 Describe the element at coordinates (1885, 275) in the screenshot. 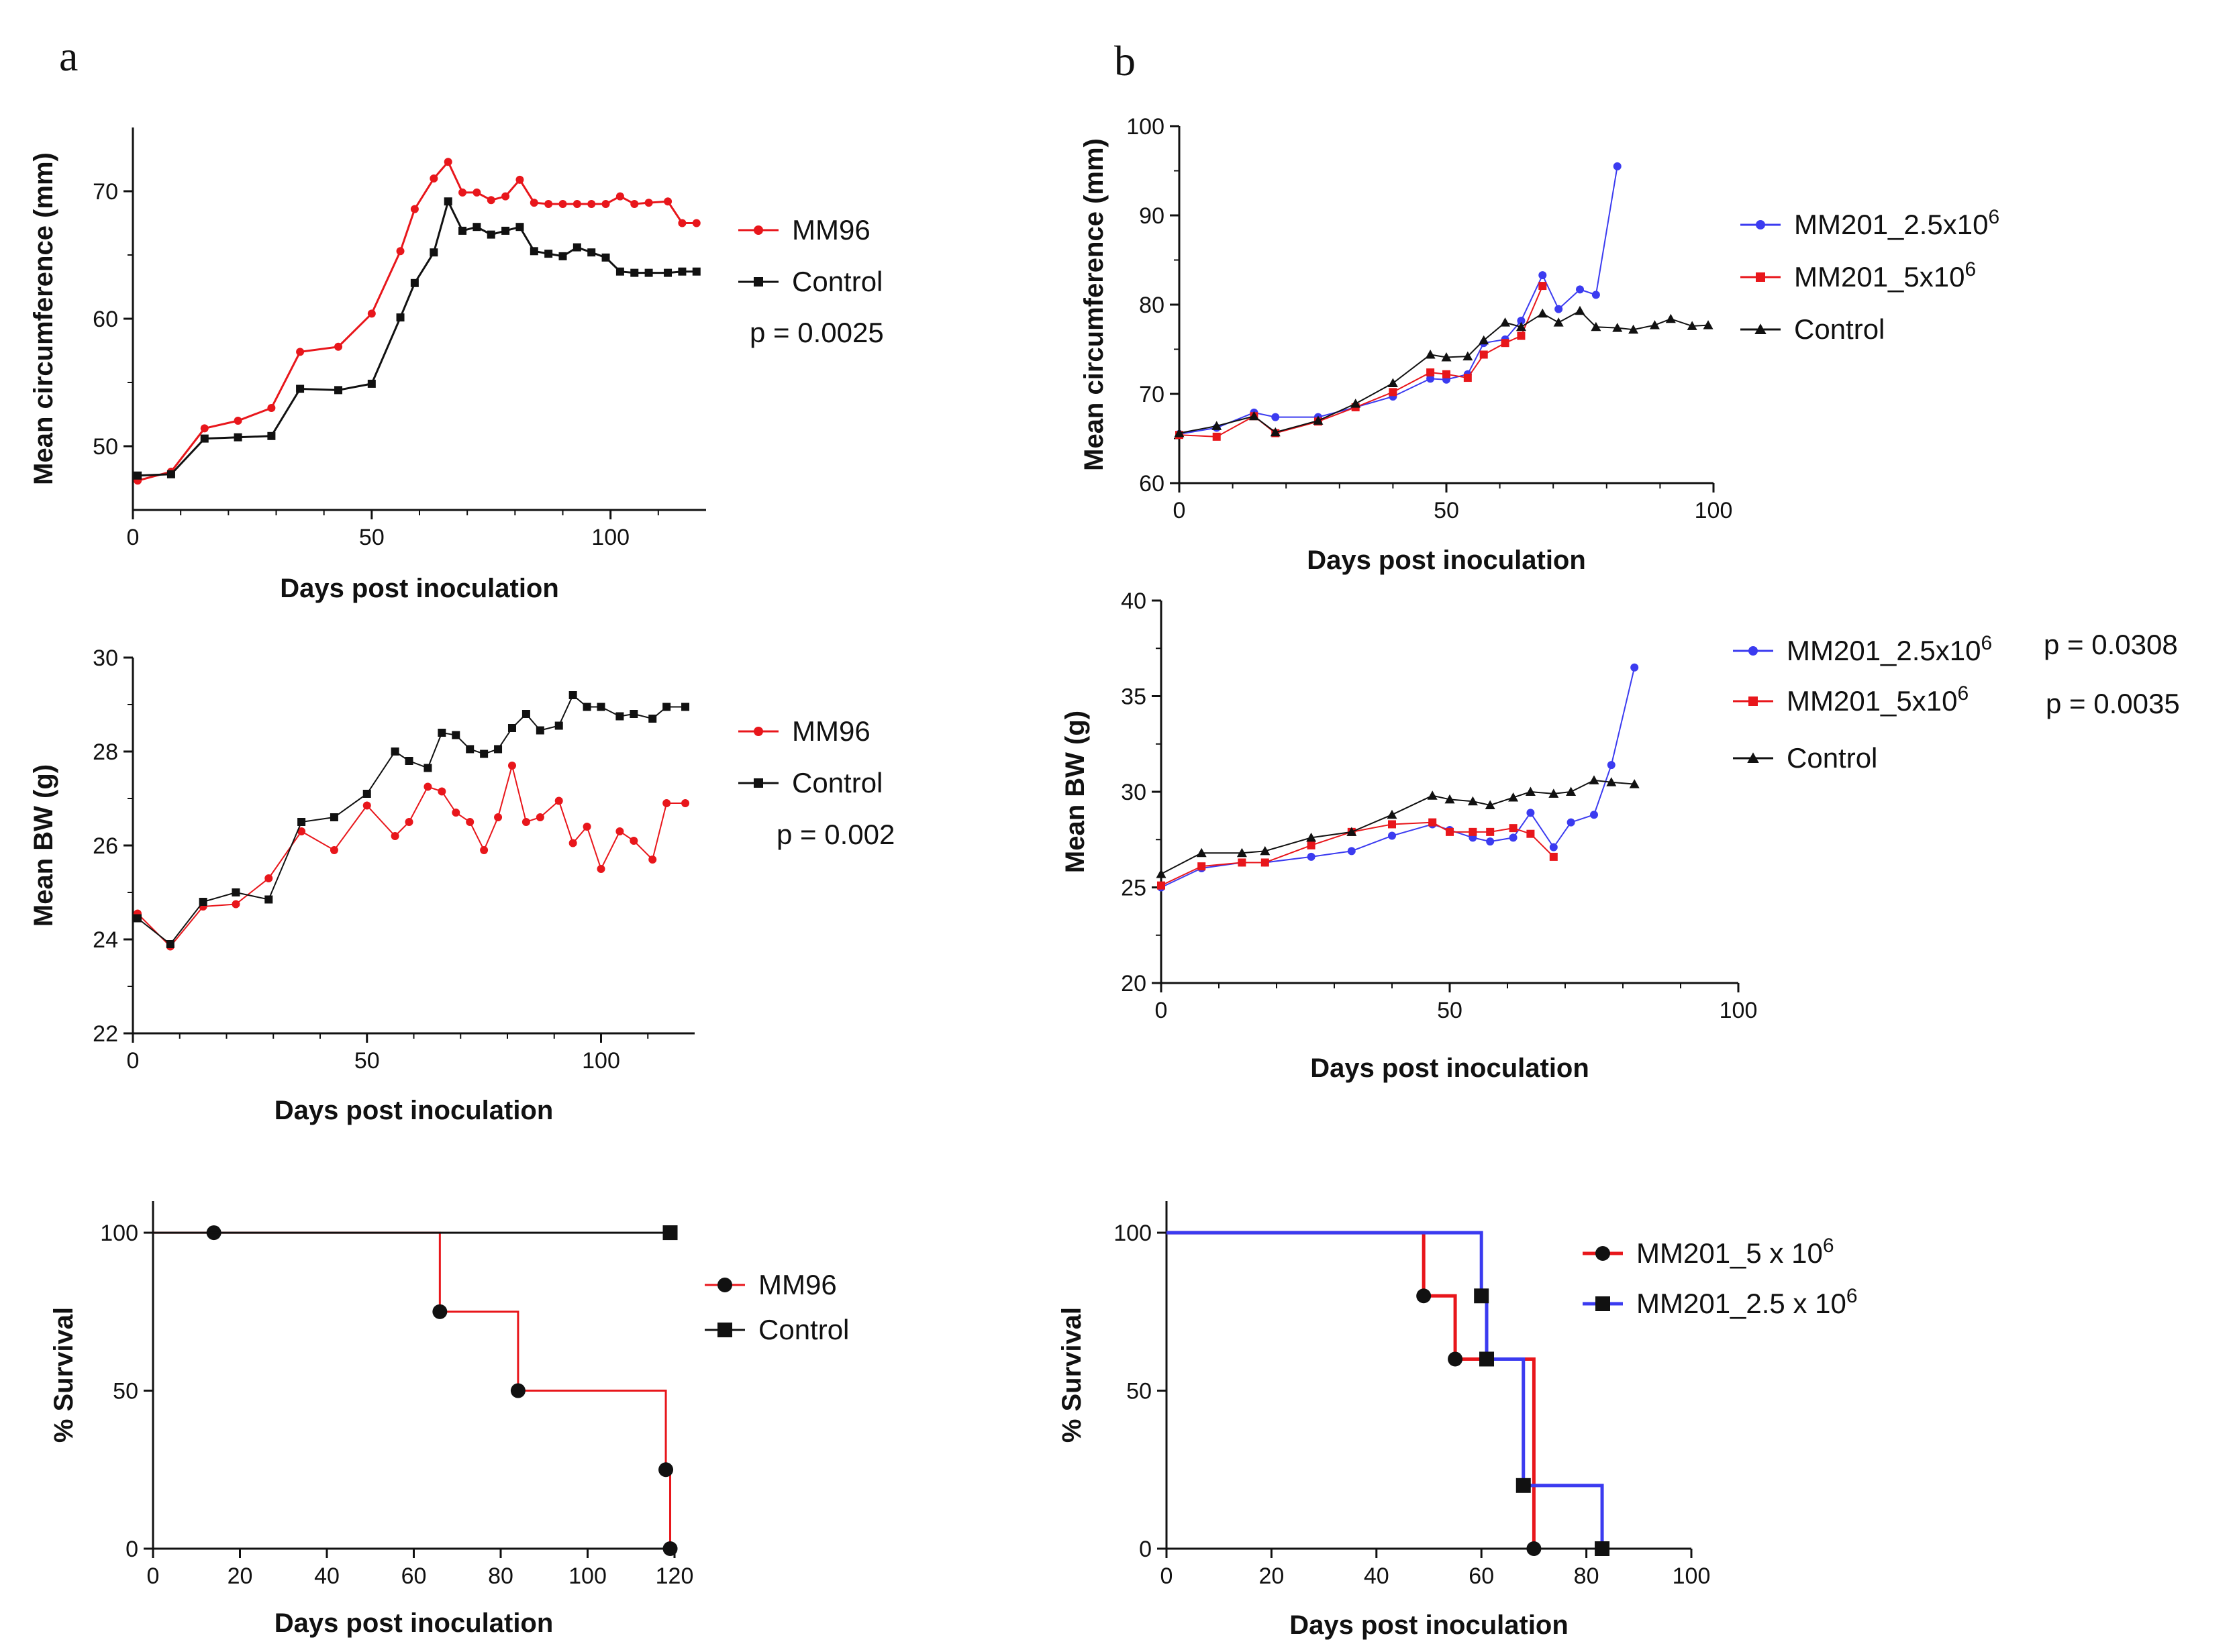

I see `legend-label: MM201_5x106` at that location.